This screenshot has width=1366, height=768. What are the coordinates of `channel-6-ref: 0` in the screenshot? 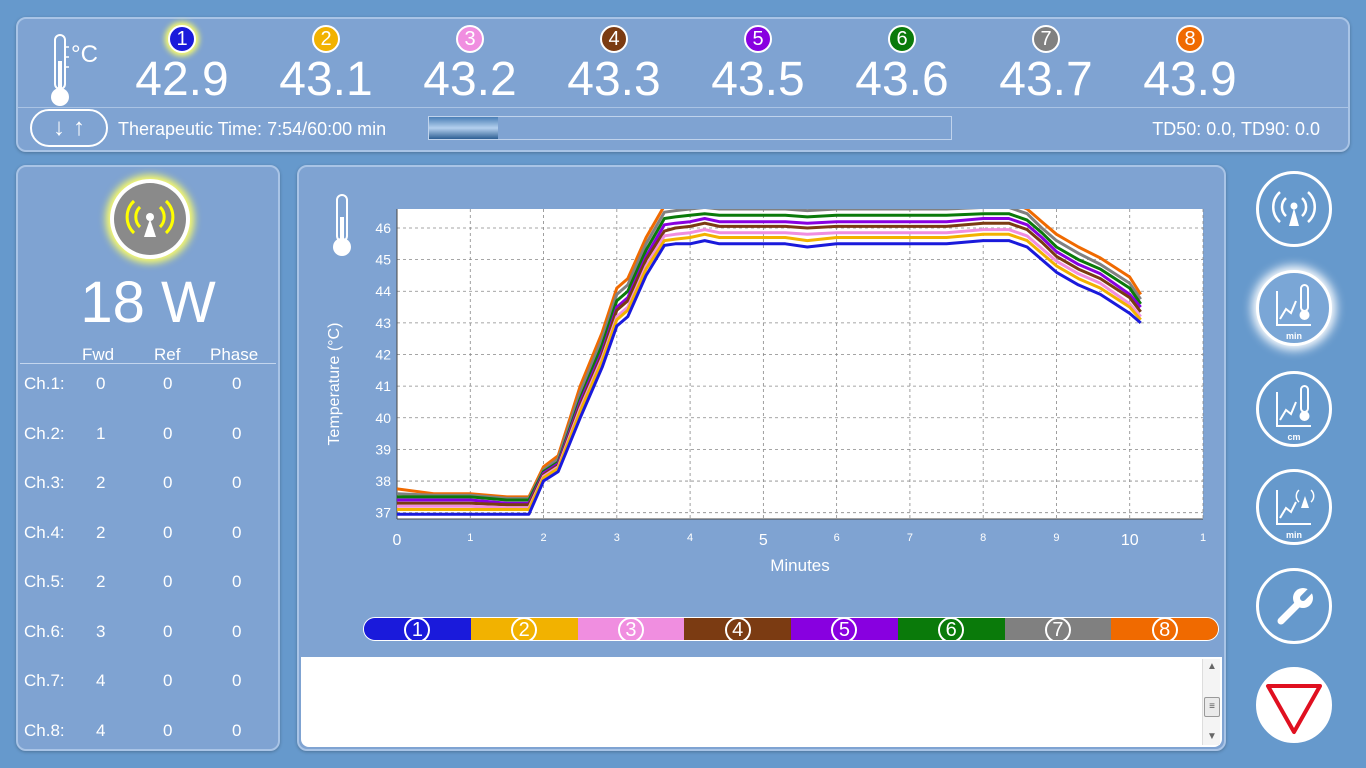 It's located at (168, 631).